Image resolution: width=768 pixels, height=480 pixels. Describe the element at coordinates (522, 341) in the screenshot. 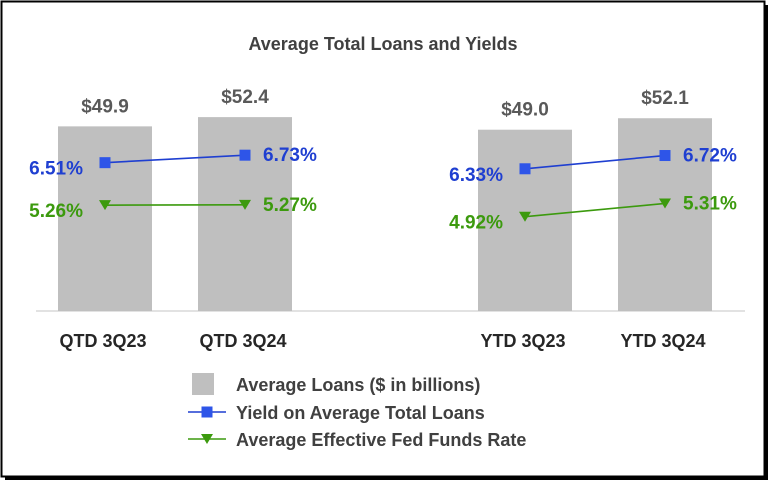

I see `x-tick-label: YTD 3Q23` at that location.